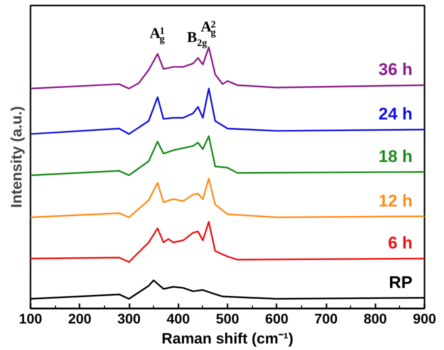  Describe the element at coordinates (400, 282) in the screenshot. I see `series-label: RP` at that location.